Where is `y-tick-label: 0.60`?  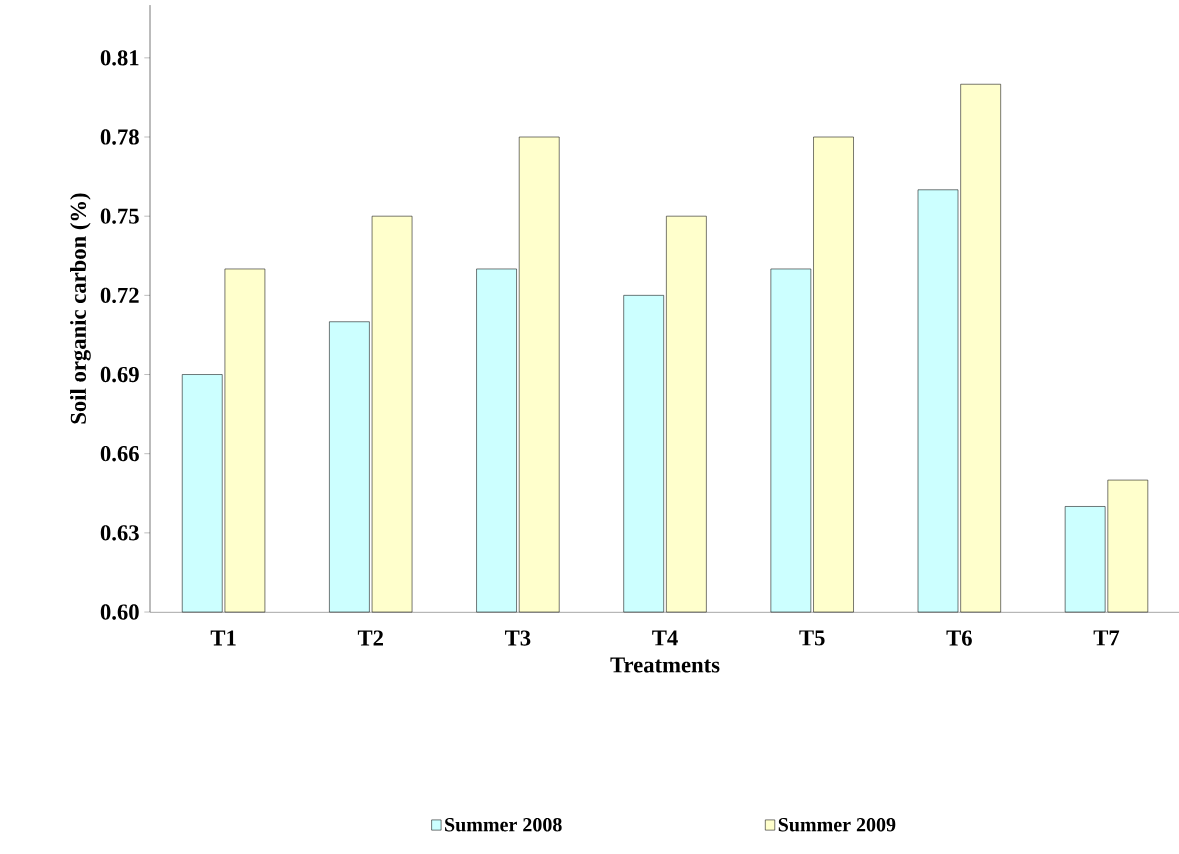 y-tick-label: 0.60 is located at coordinates (119, 612).